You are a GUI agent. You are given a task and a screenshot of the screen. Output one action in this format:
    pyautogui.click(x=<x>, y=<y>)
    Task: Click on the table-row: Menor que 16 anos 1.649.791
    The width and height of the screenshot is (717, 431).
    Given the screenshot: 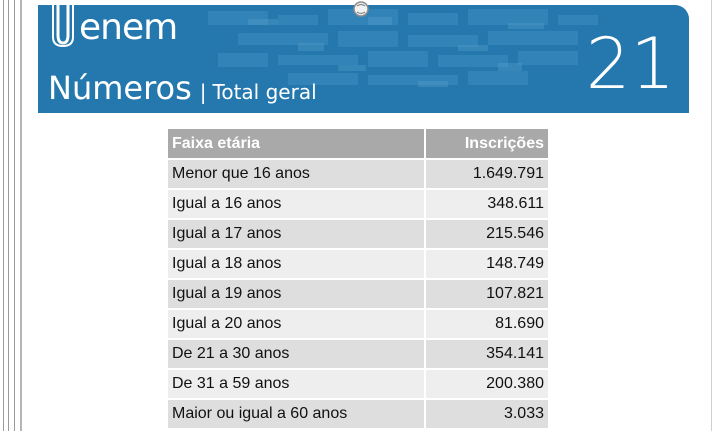 What is the action you would take?
    pyautogui.click(x=358, y=174)
    